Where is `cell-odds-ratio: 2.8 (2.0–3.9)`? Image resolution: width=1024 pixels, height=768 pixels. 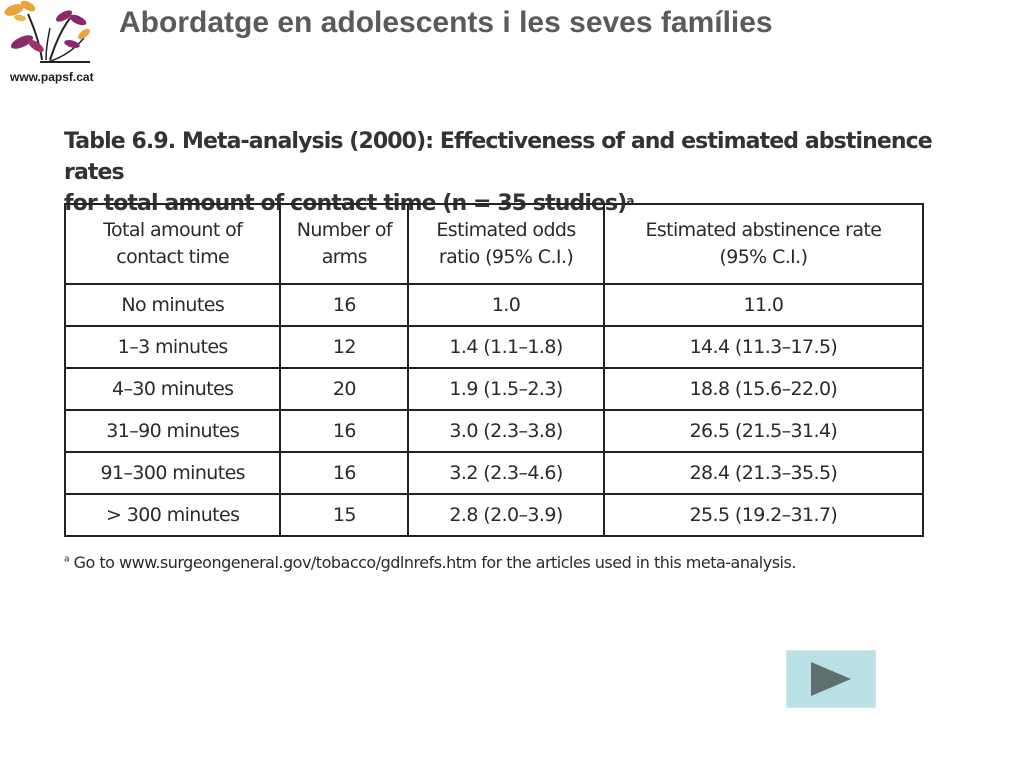 cell-odds-ratio: 2.8 (2.0–3.9) is located at coordinates (506, 515).